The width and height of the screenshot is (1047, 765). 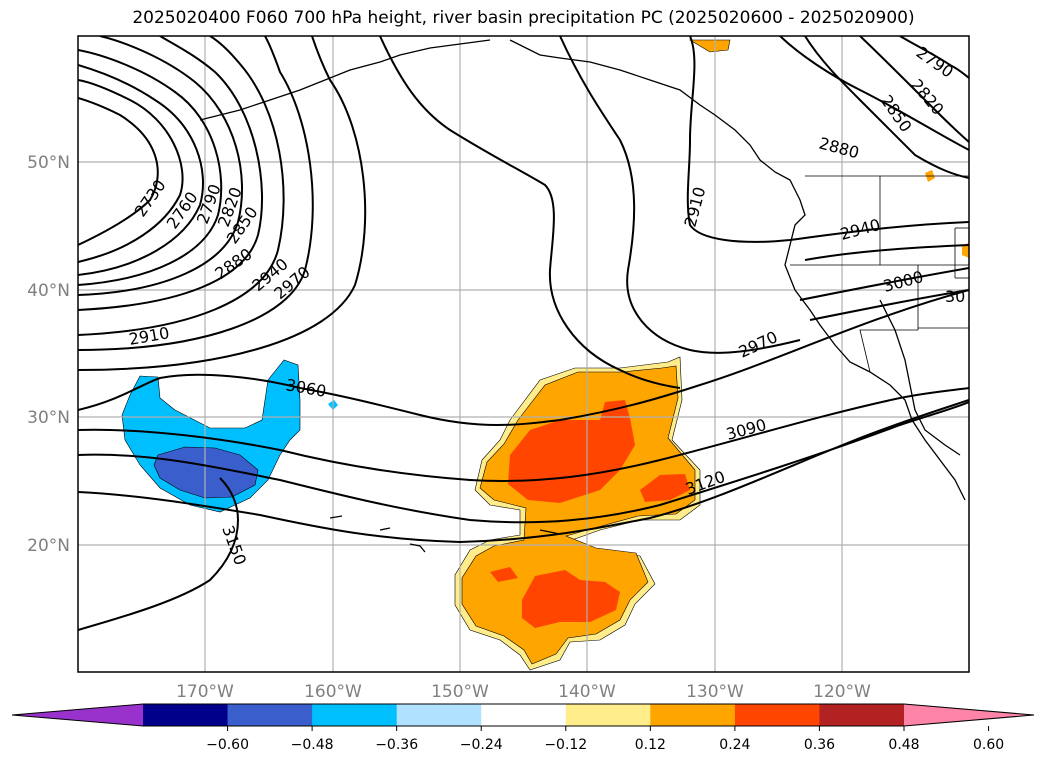 I want to click on colorbar-tick-label: −0.48, so click(x=312, y=745).